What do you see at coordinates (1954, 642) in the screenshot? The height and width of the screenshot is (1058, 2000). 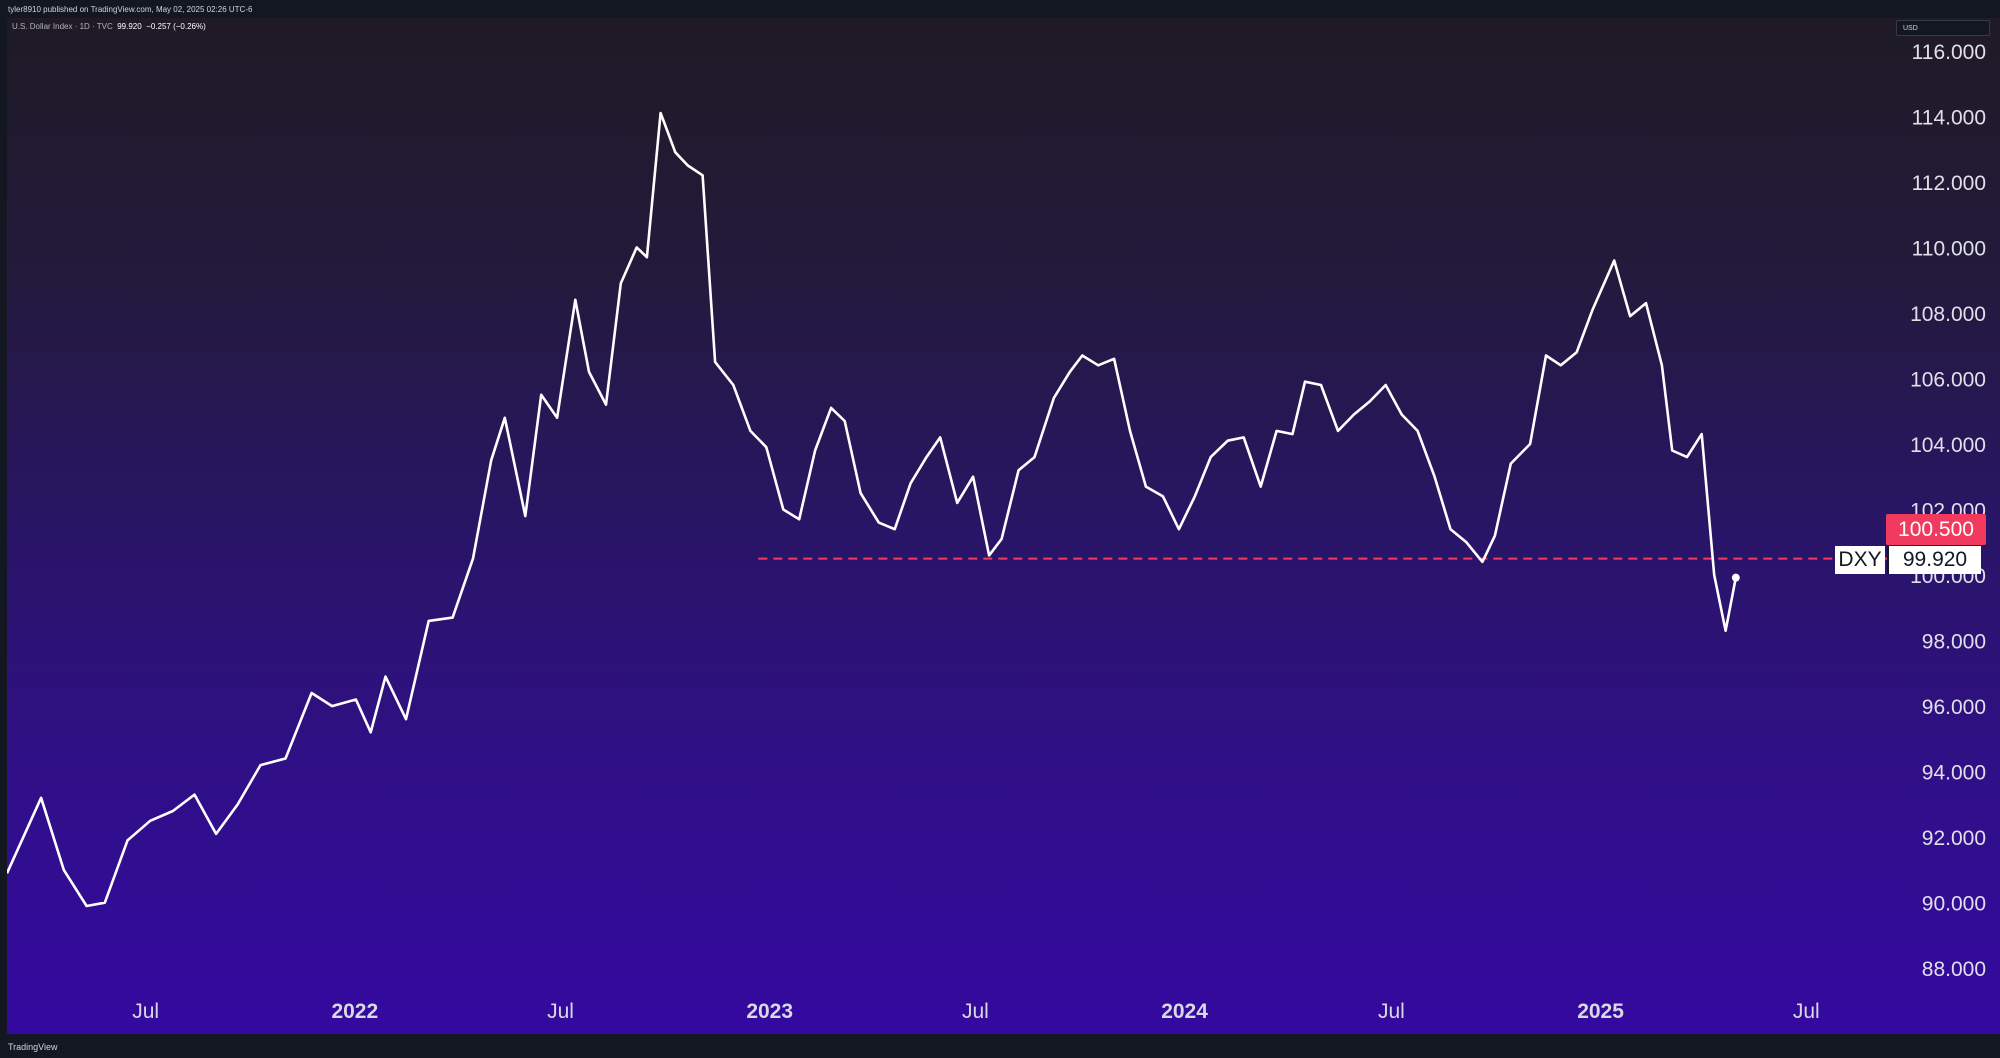 I see `y-tick-label: 98.000` at bounding box center [1954, 642].